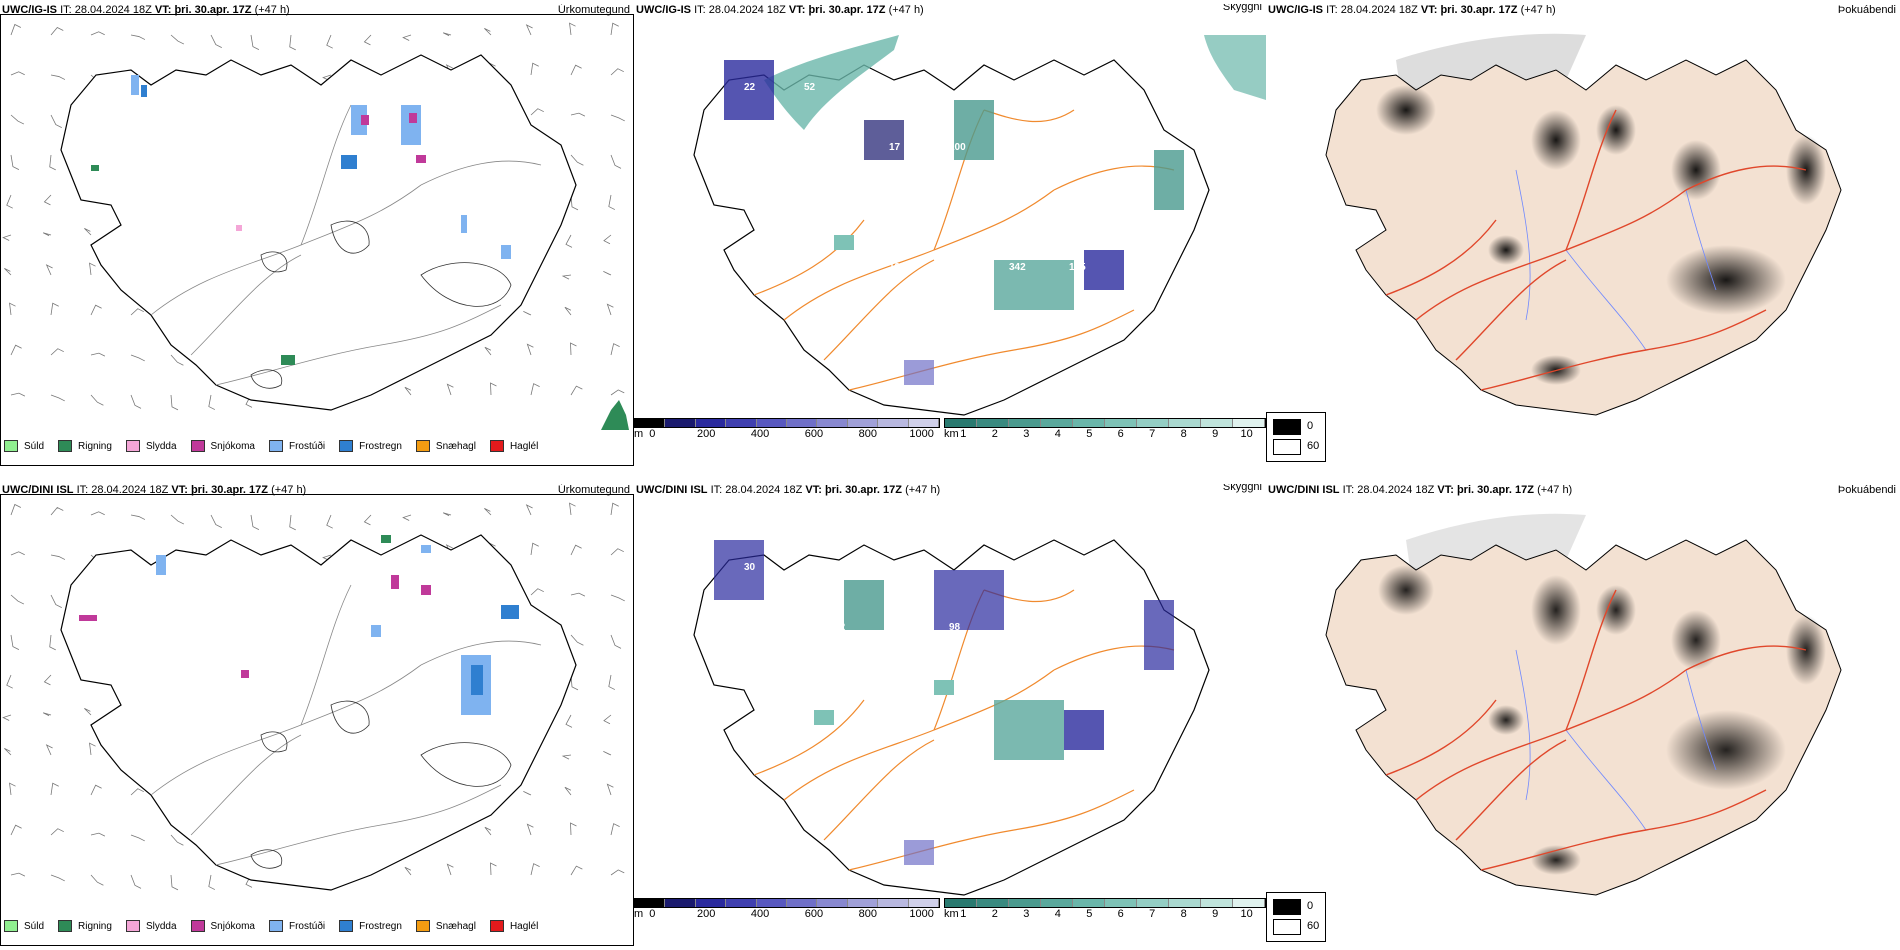 The height and width of the screenshot is (950, 1900). What do you see at coordinates (1110, 567) in the screenshot?
I see `vis-value-label: 32` at bounding box center [1110, 567].